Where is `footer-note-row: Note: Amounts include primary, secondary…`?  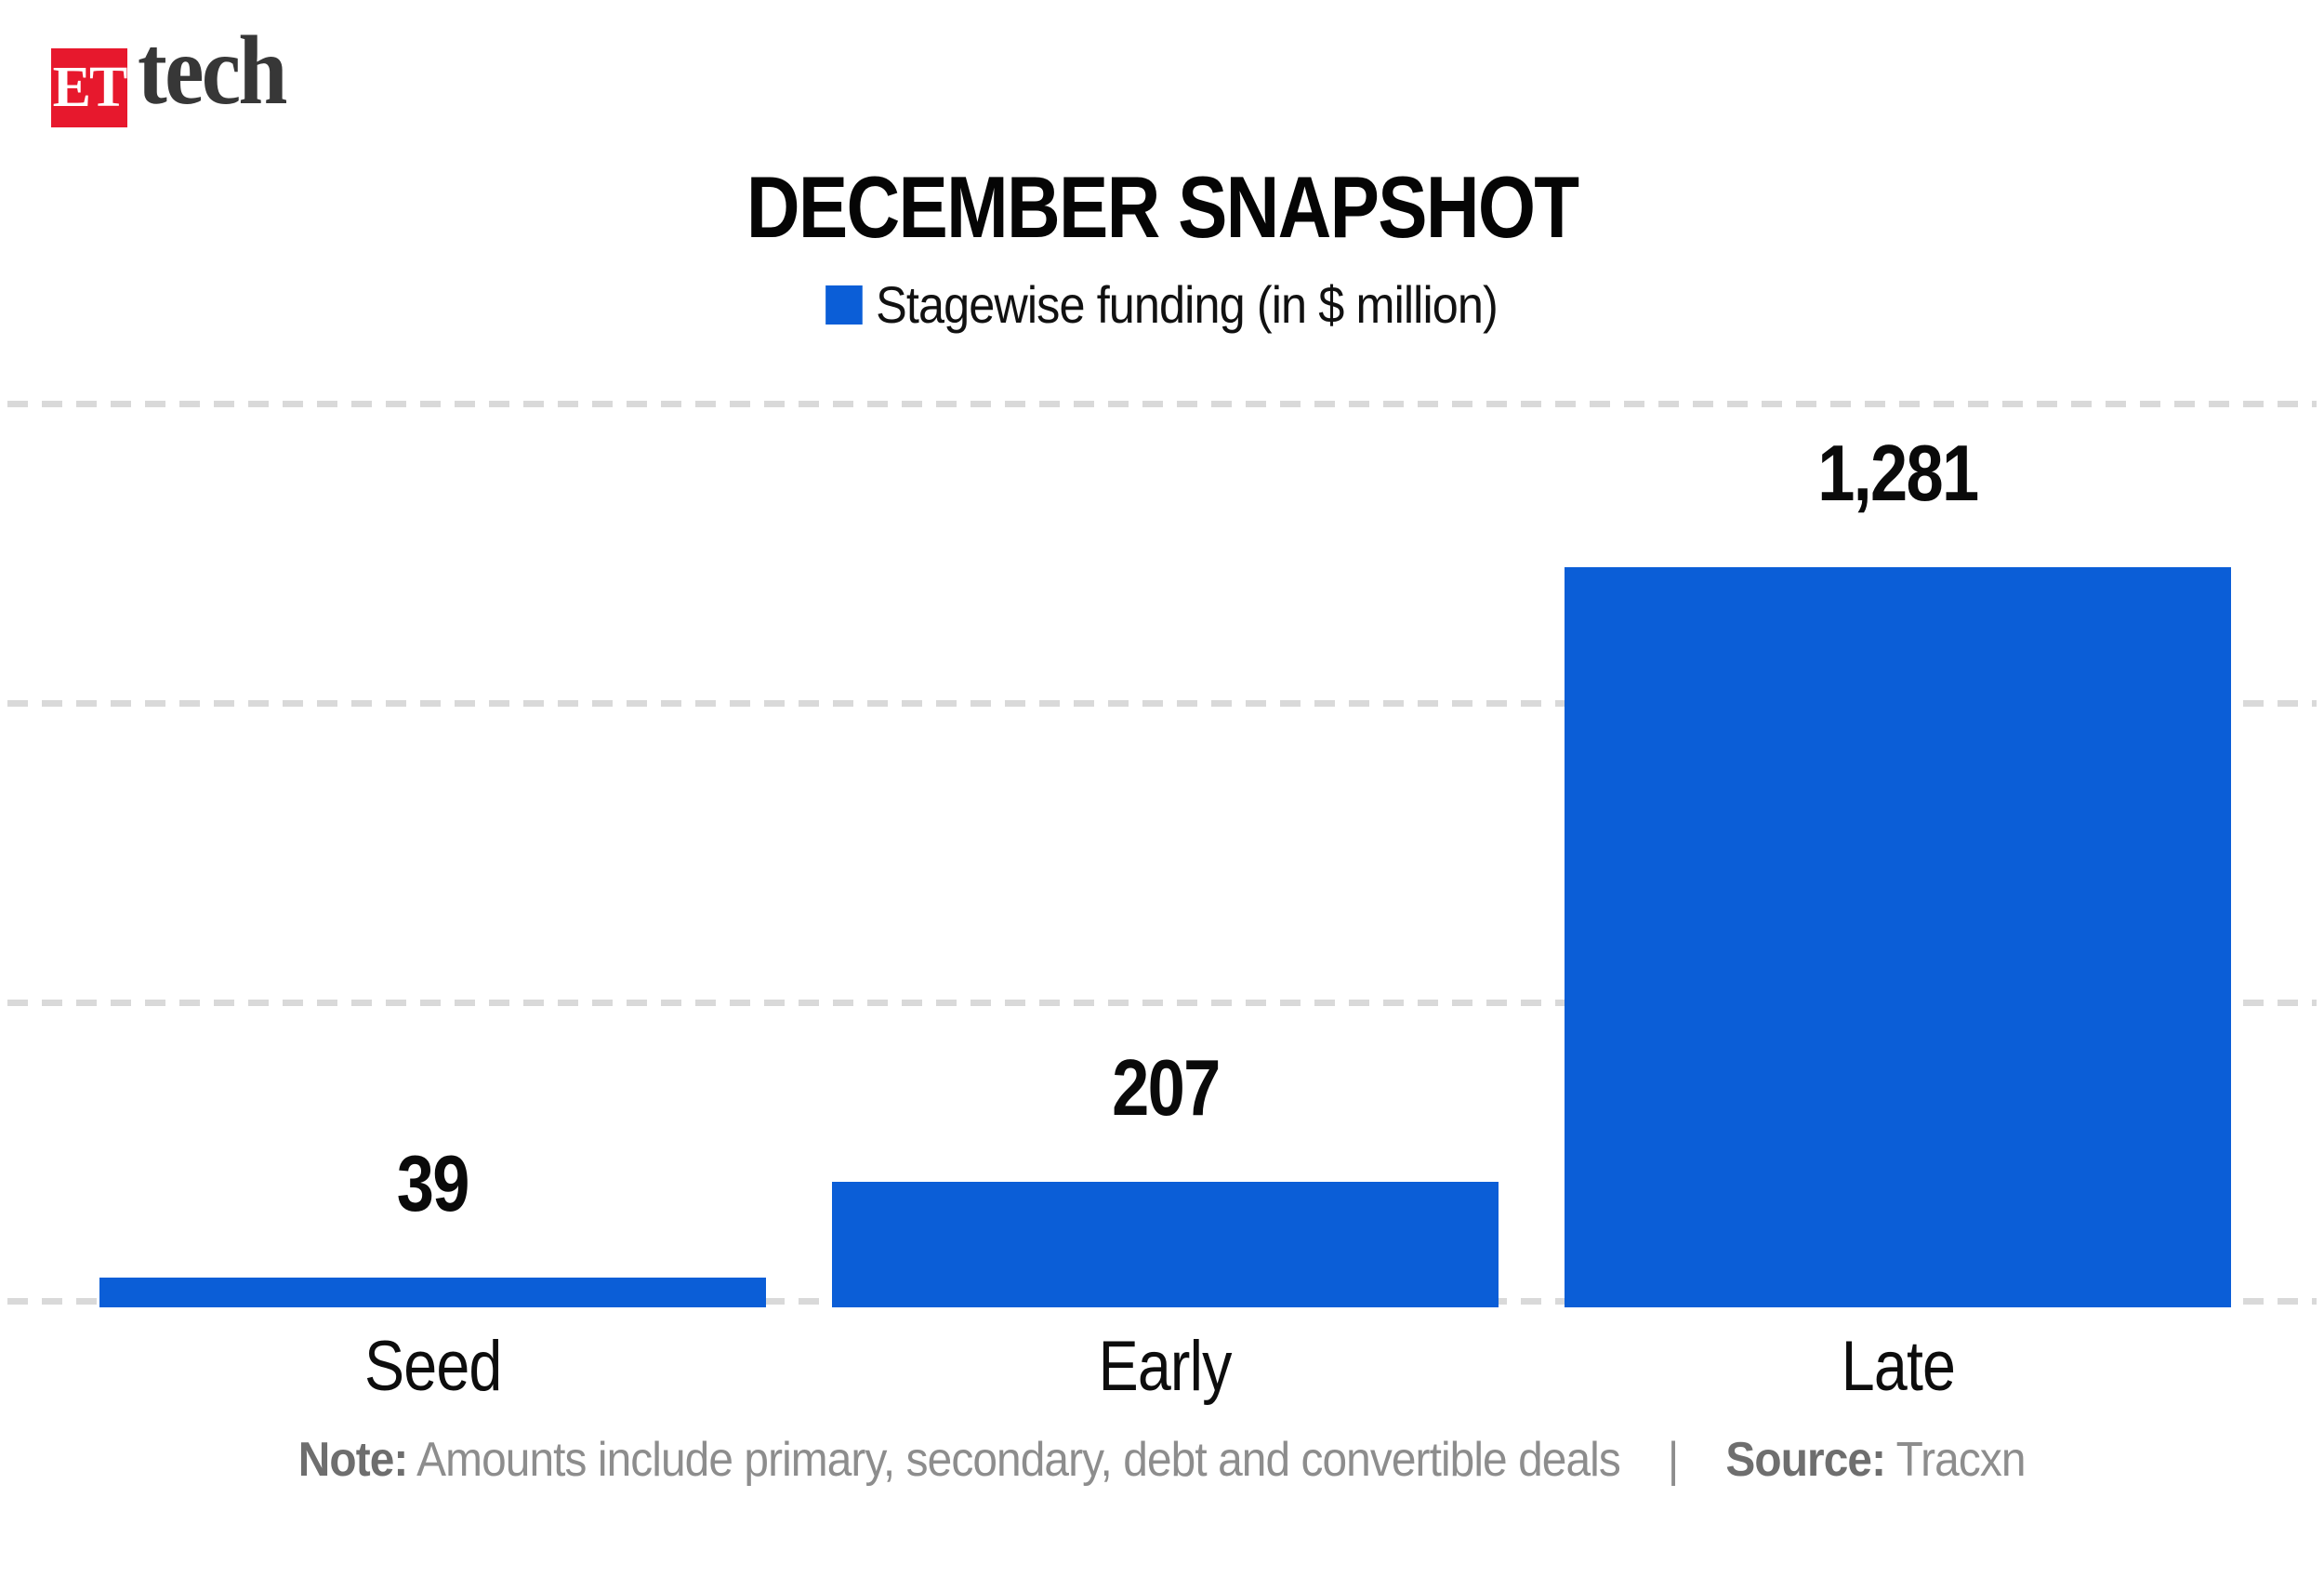 footer-note-row: Note: Amounts include primary, secondary… is located at coordinates (1162, 1460).